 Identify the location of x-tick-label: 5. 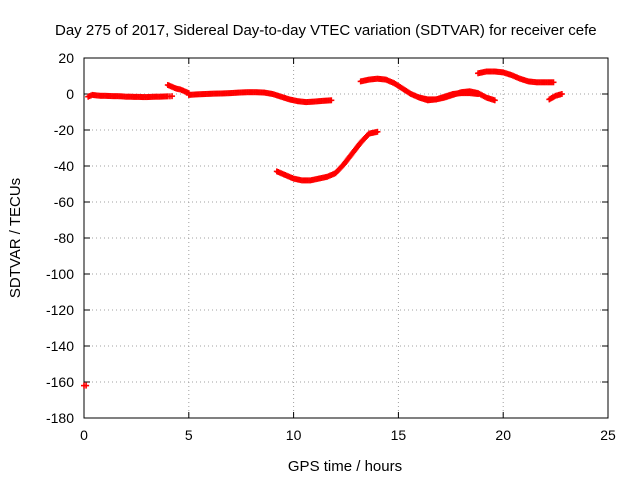
(189, 435).